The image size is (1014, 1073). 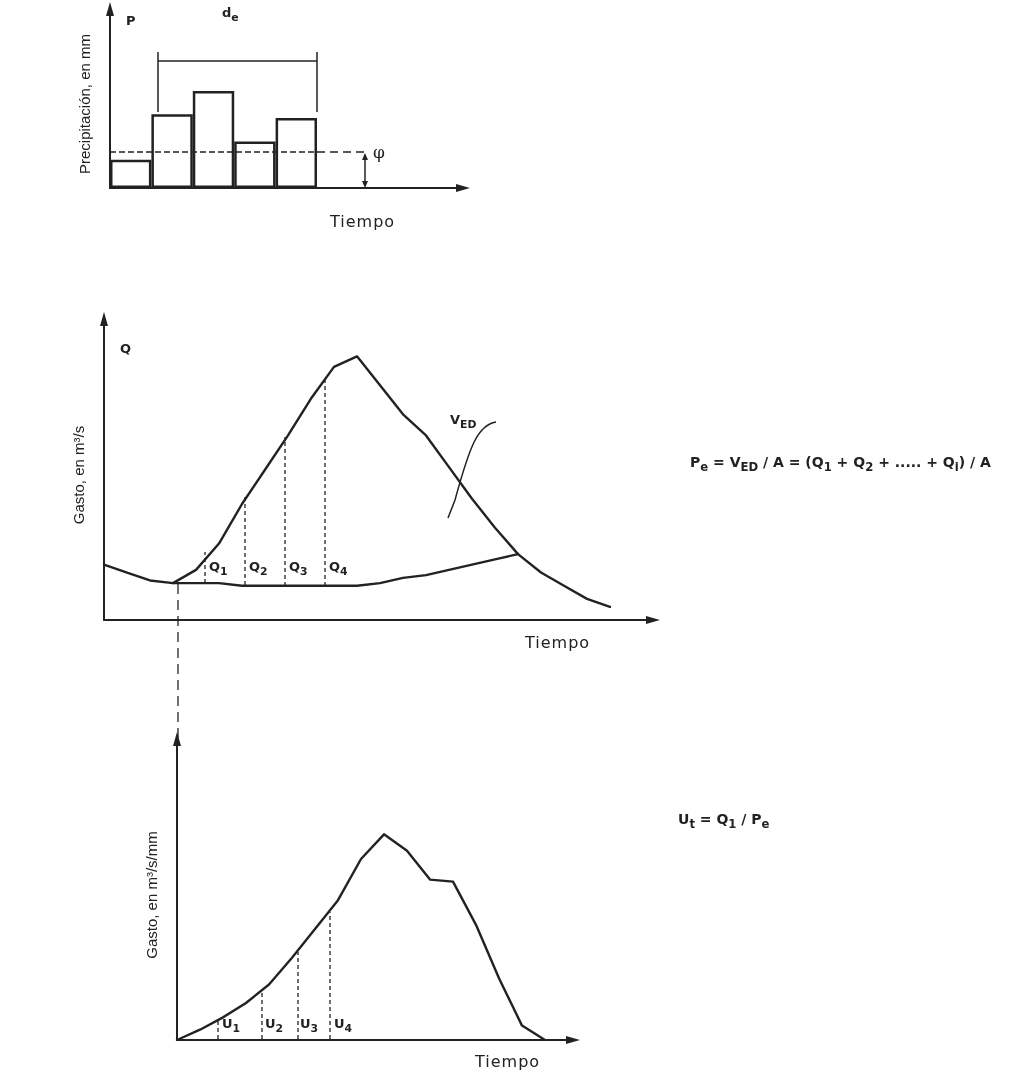 I want to click on text: U$_{t}$ = Q$_{1}$ / P$_{e}$, so click(x=724, y=821).